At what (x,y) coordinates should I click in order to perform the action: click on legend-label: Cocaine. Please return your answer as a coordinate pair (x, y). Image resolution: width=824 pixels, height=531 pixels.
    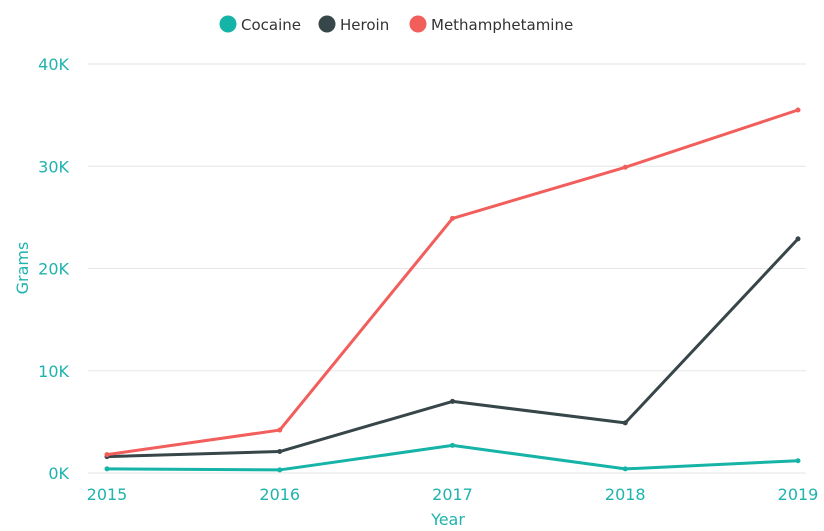
    Looking at the image, I should click on (271, 25).